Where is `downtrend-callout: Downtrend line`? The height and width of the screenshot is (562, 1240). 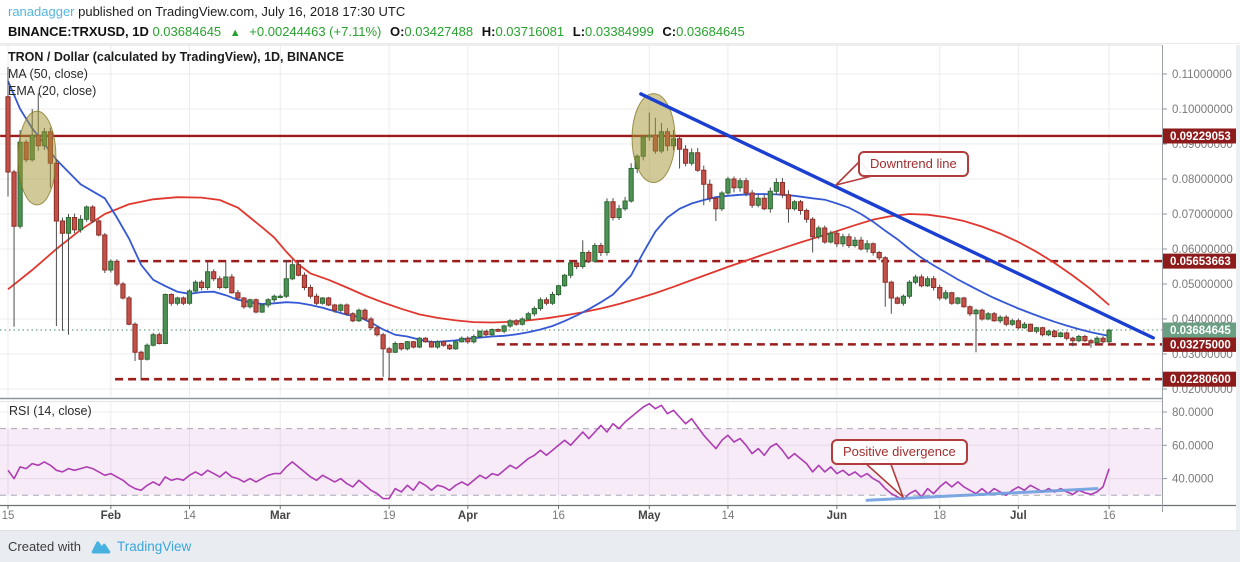 downtrend-callout: Downtrend line is located at coordinates (913, 164).